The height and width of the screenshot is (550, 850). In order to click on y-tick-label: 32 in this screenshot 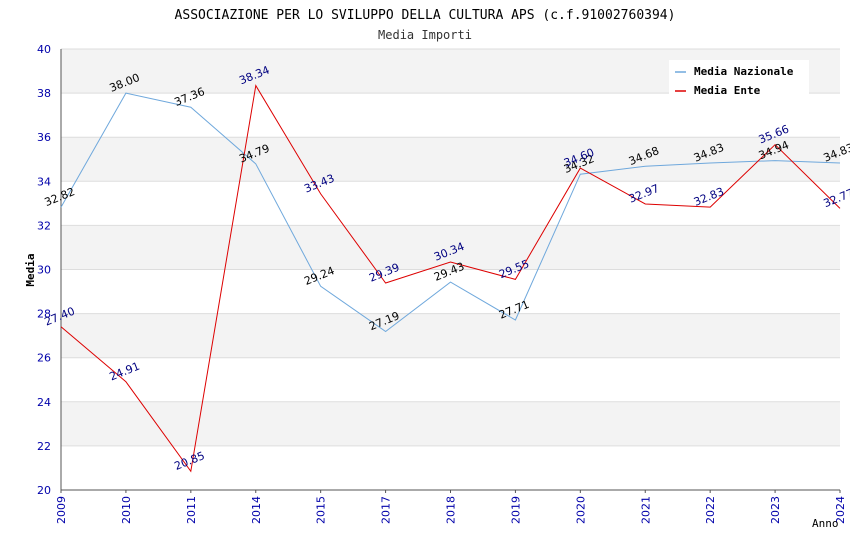, I will do `click(44, 225)`.